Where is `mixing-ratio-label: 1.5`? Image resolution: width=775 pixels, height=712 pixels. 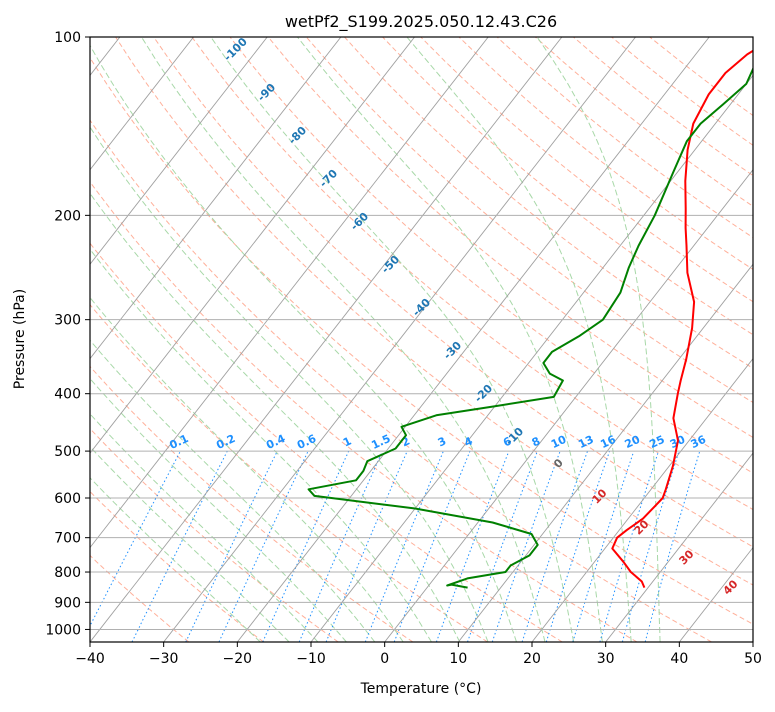 mixing-ratio-label: 1.5 is located at coordinates (380, 442).